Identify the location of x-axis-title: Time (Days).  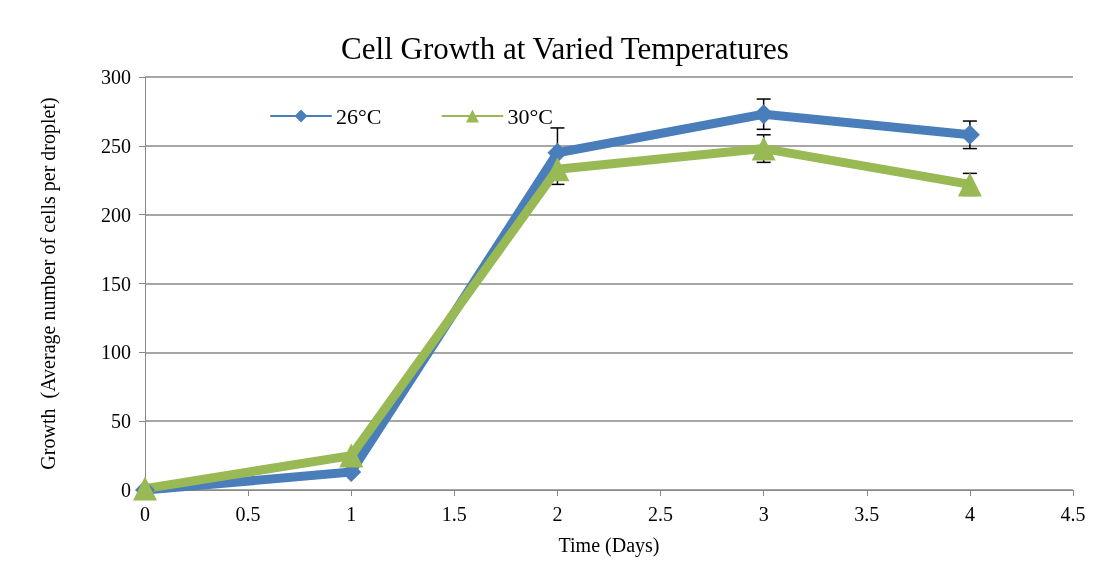
(609, 545).